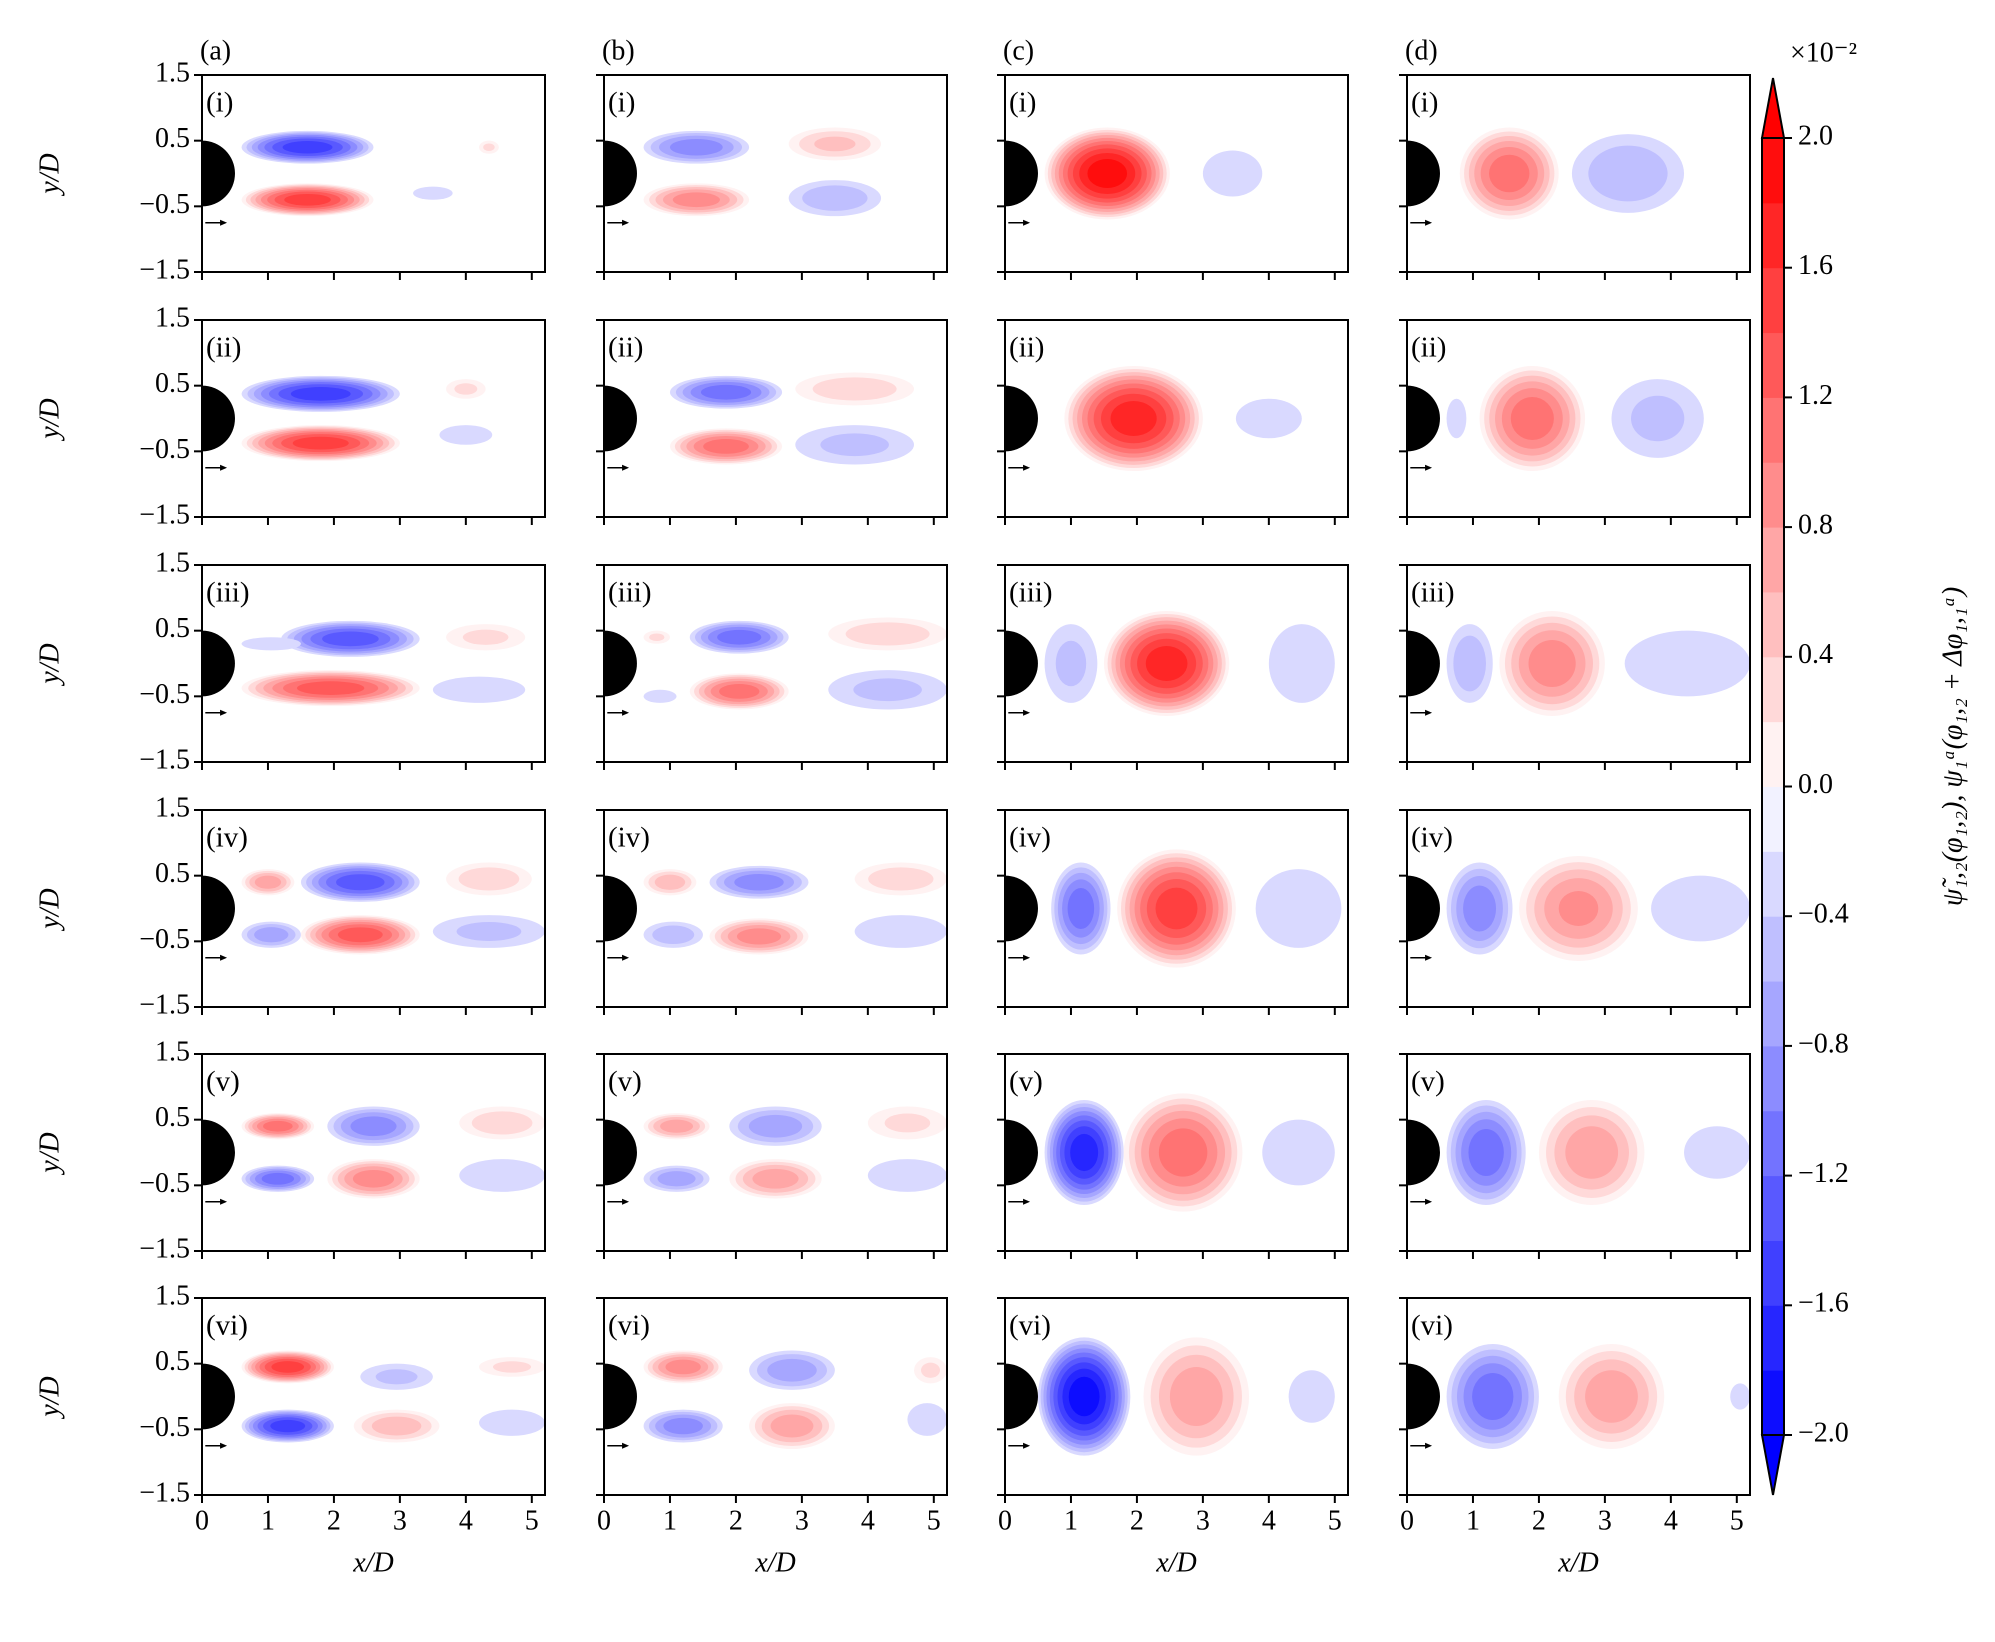 The height and width of the screenshot is (1642, 1995). I want to click on panel-row-label: (ii), so click(223, 348).